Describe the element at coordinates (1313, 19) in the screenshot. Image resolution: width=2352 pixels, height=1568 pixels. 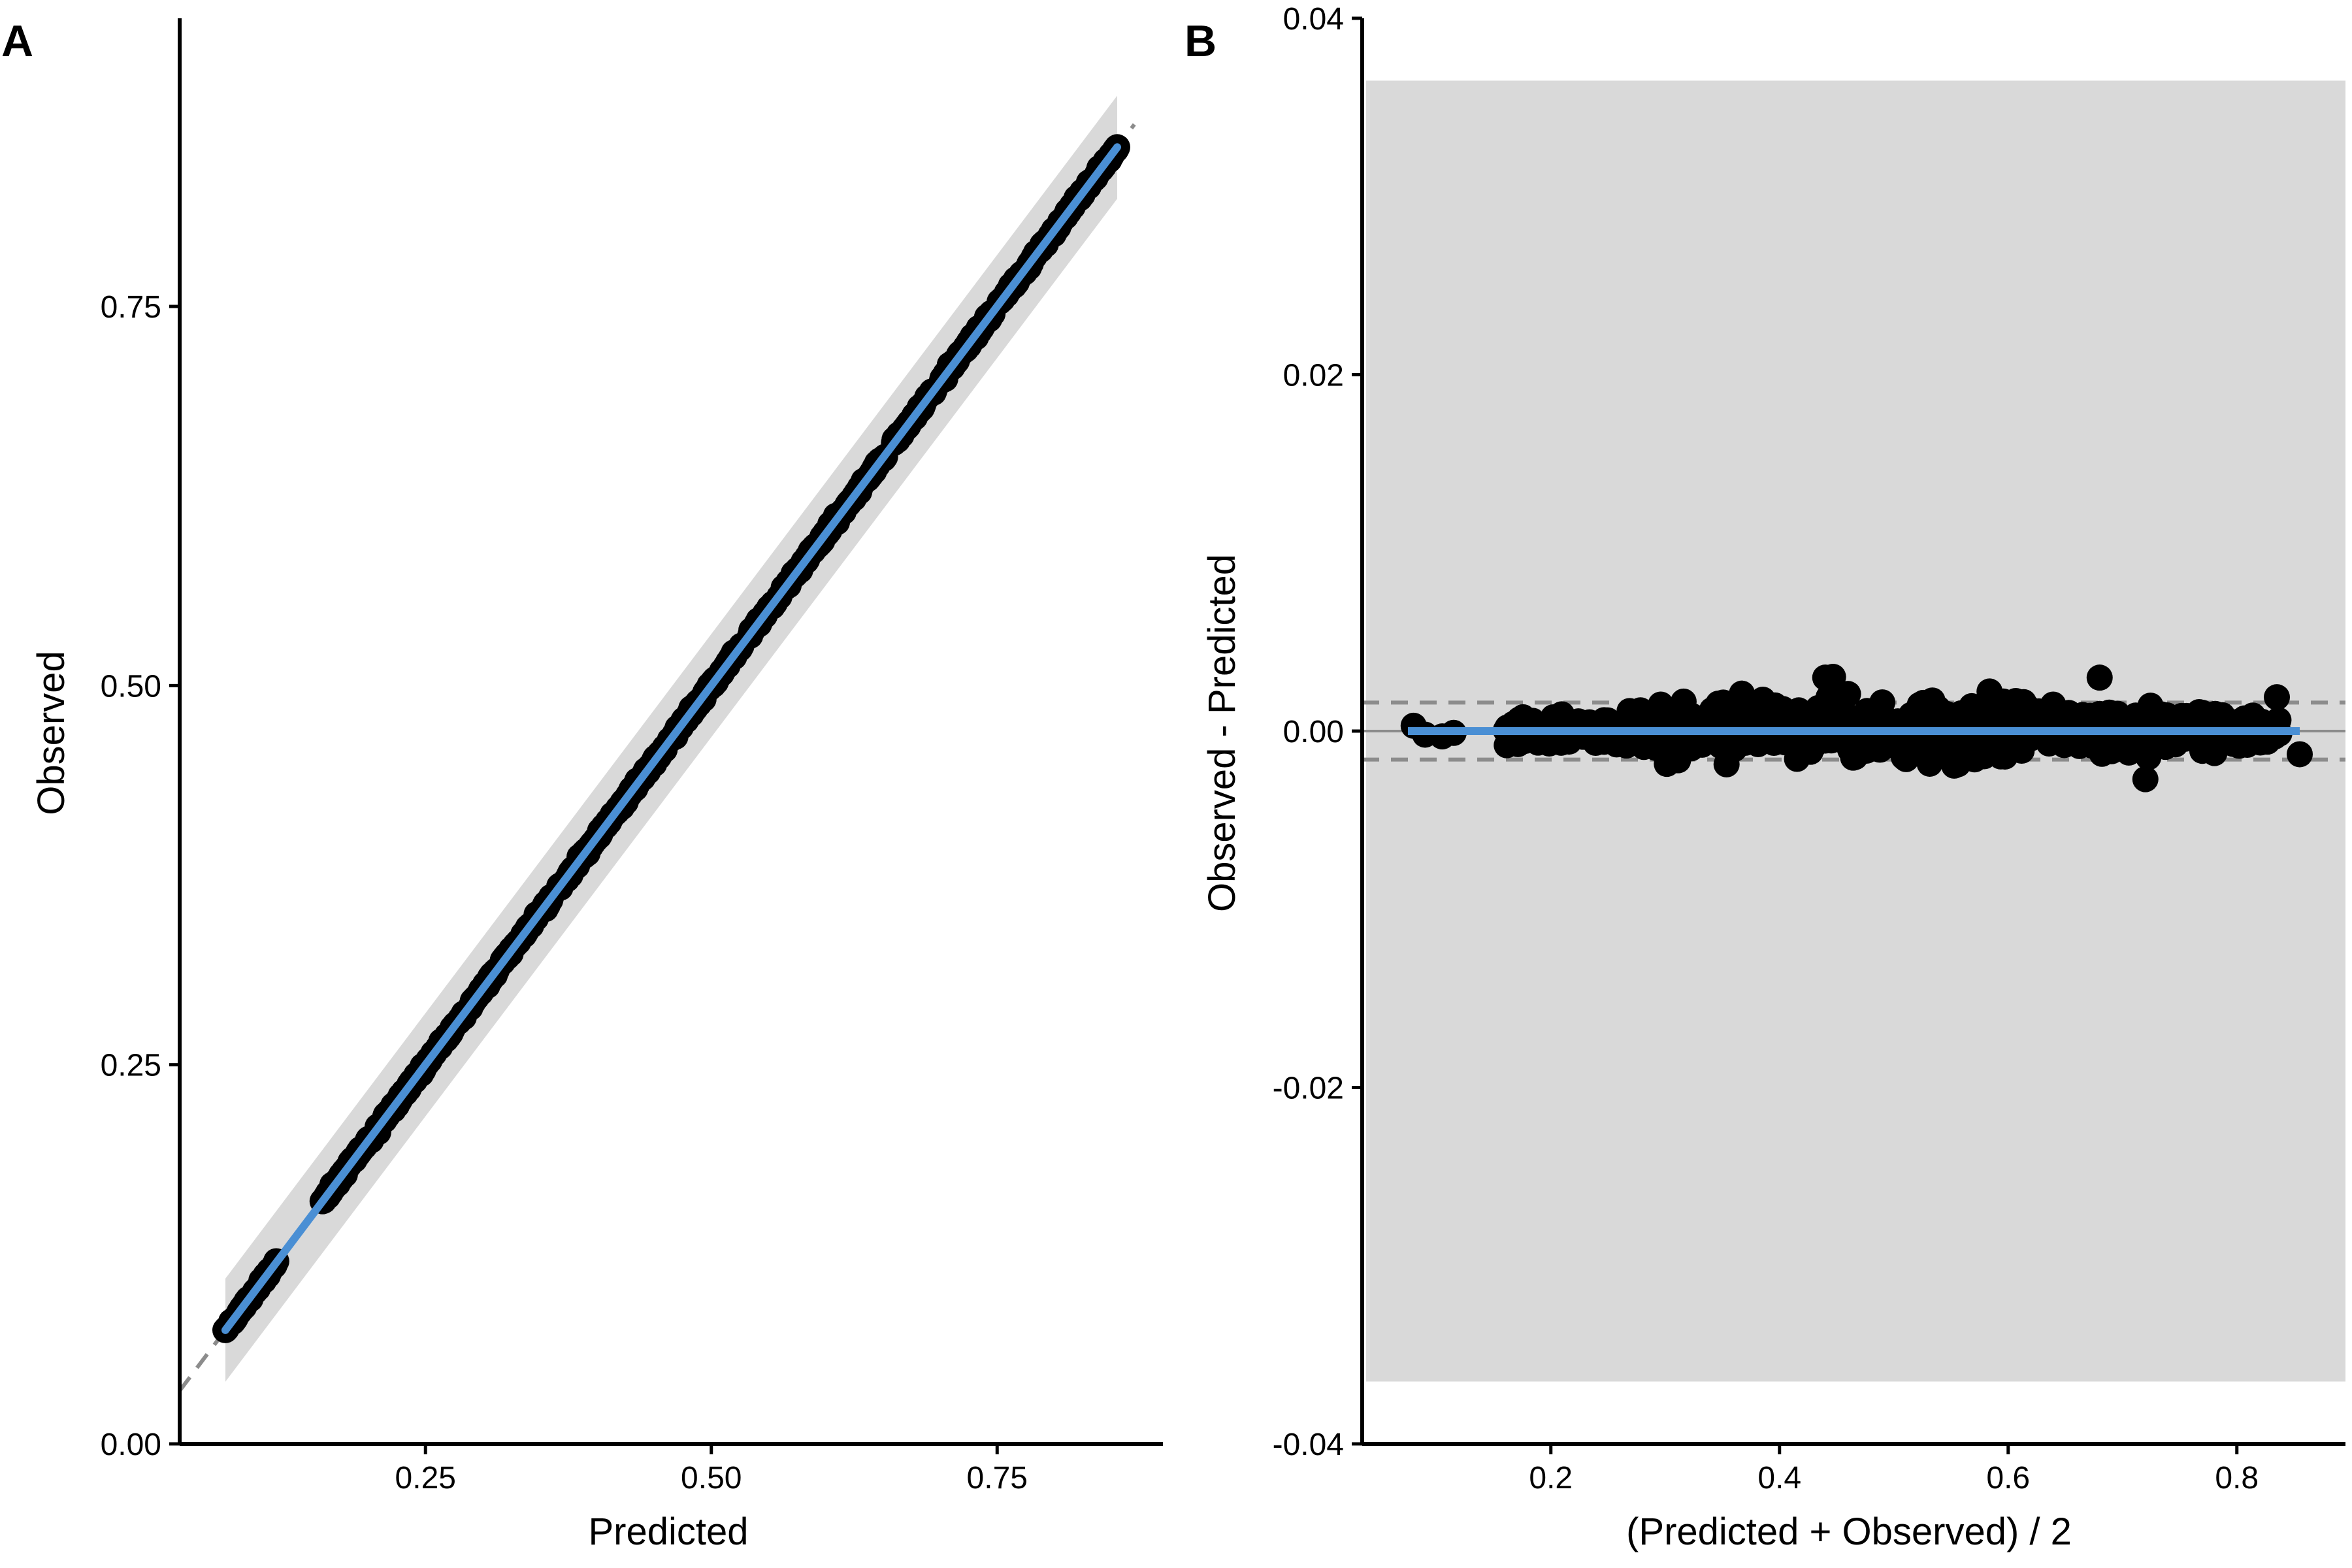
I see `y-tick-label: 0.04` at that location.